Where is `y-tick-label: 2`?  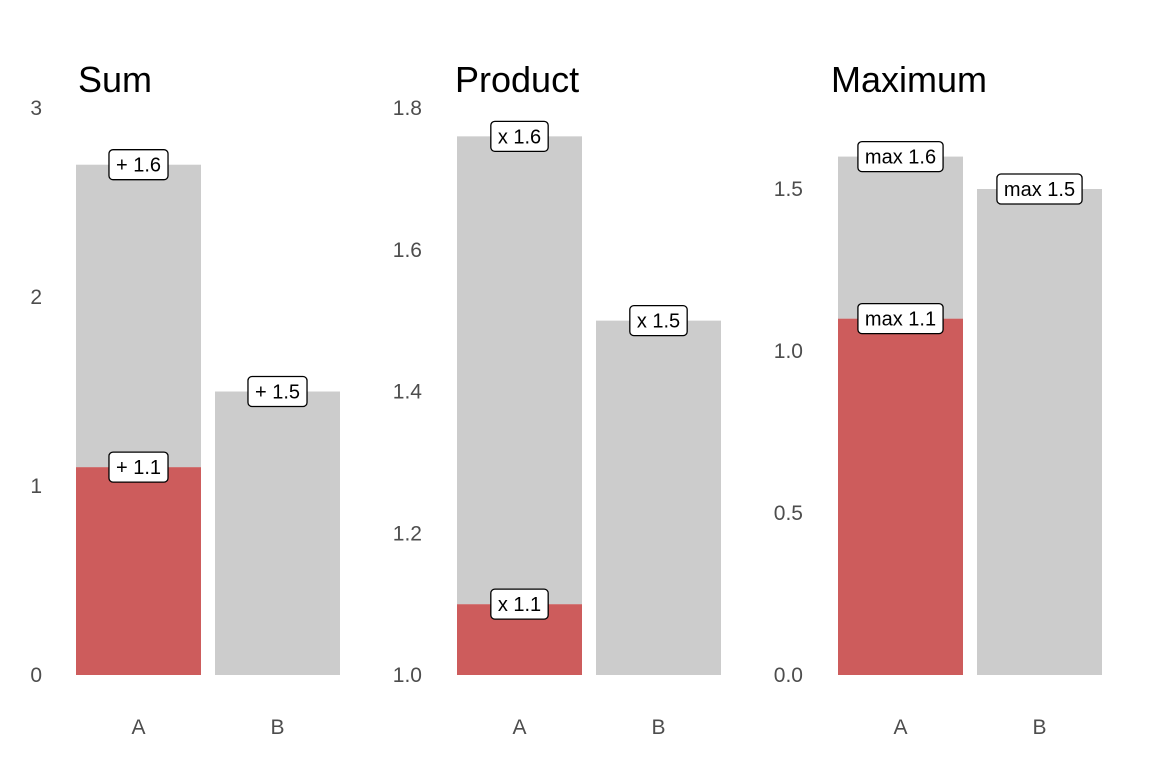
y-tick-label: 2 is located at coordinates (36, 297).